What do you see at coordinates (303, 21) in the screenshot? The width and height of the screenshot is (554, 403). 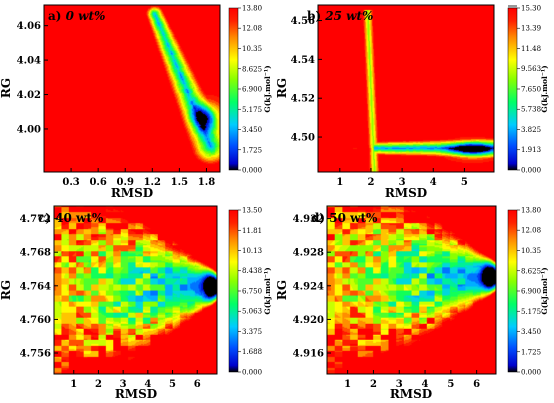 I see `y-tick-label: 4.56` at bounding box center [303, 21].